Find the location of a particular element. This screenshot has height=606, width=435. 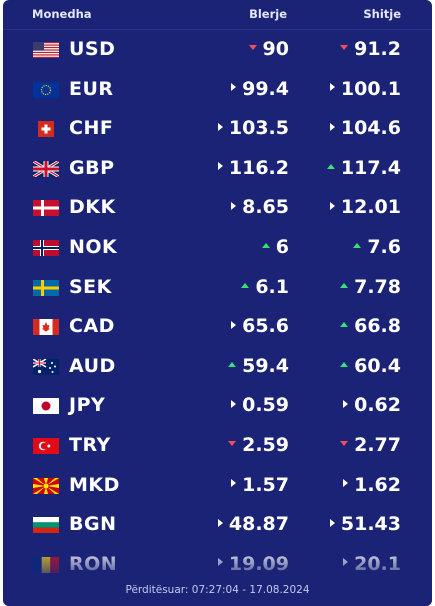

buy-rate-value: 1.57 is located at coordinates (265, 484).